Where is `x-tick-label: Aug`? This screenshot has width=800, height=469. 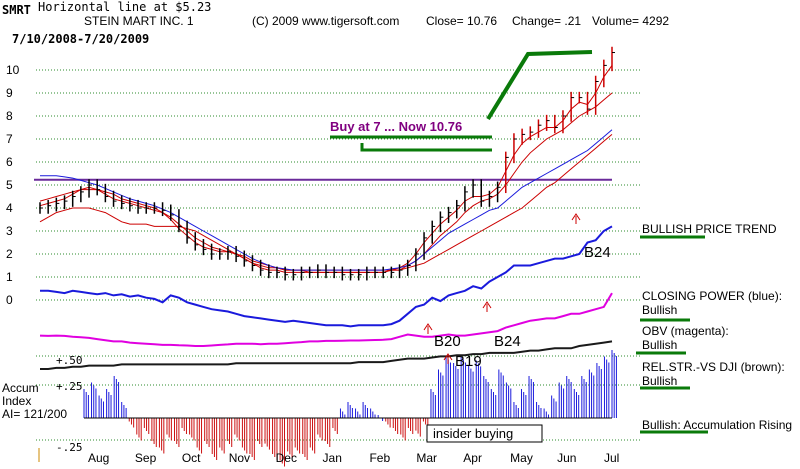
x-tick-label: Aug is located at coordinates (98, 458).